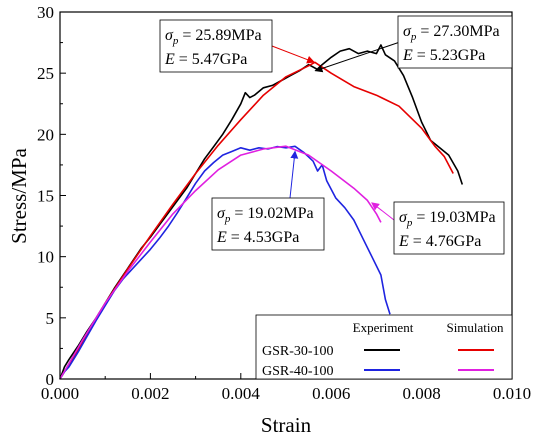 This screenshot has height=438, width=550. I want to click on x-axis-title: Strain, so click(286, 425).